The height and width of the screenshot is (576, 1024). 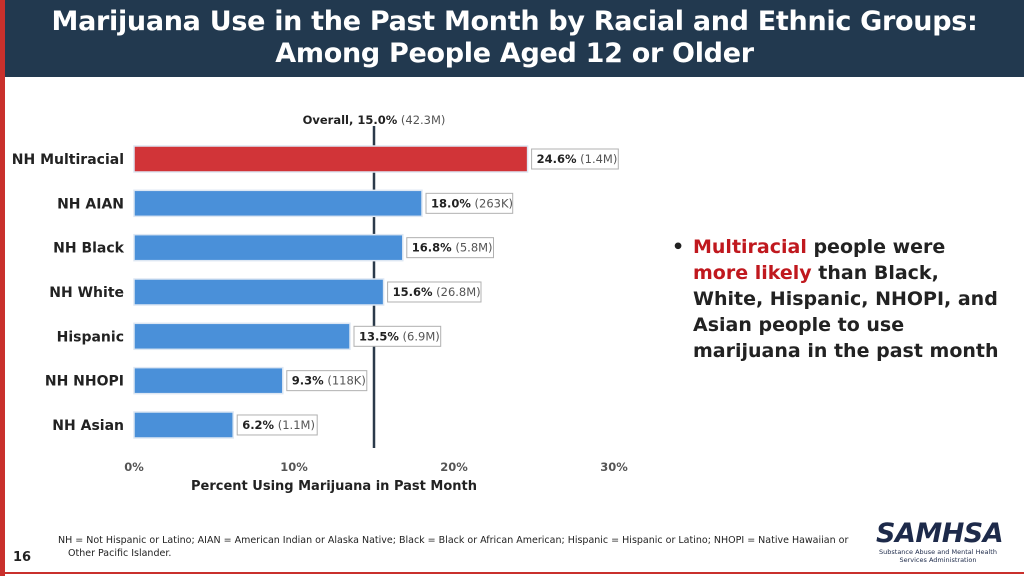 I want to click on category-label: NH Multiracial, so click(x=68, y=160).